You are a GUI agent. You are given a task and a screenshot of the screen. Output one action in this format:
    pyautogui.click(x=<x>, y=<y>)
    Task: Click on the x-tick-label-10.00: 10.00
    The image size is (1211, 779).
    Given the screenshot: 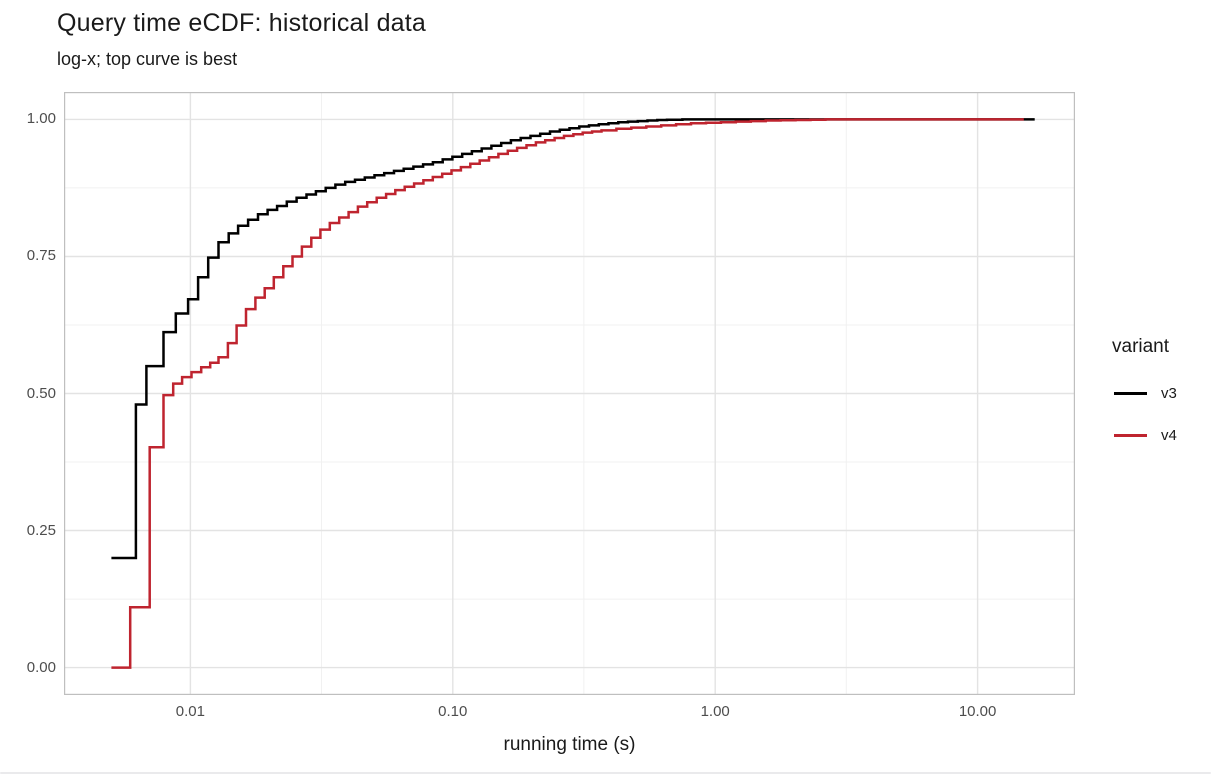 What is the action you would take?
    pyautogui.click(x=977, y=711)
    